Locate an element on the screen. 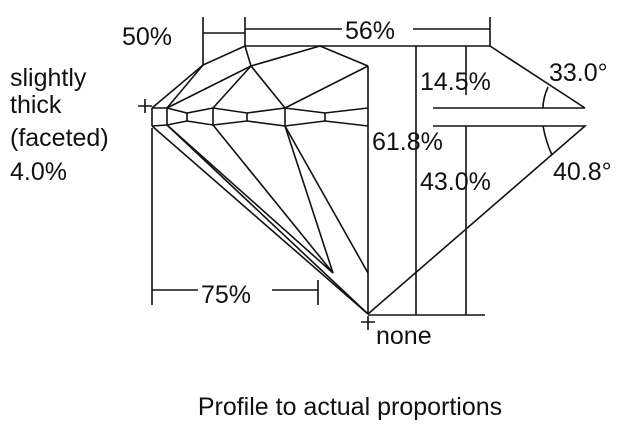 The height and width of the screenshot is (430, 640). pavilion-depth-label: 43.0% is located at coordinates (455, 182).